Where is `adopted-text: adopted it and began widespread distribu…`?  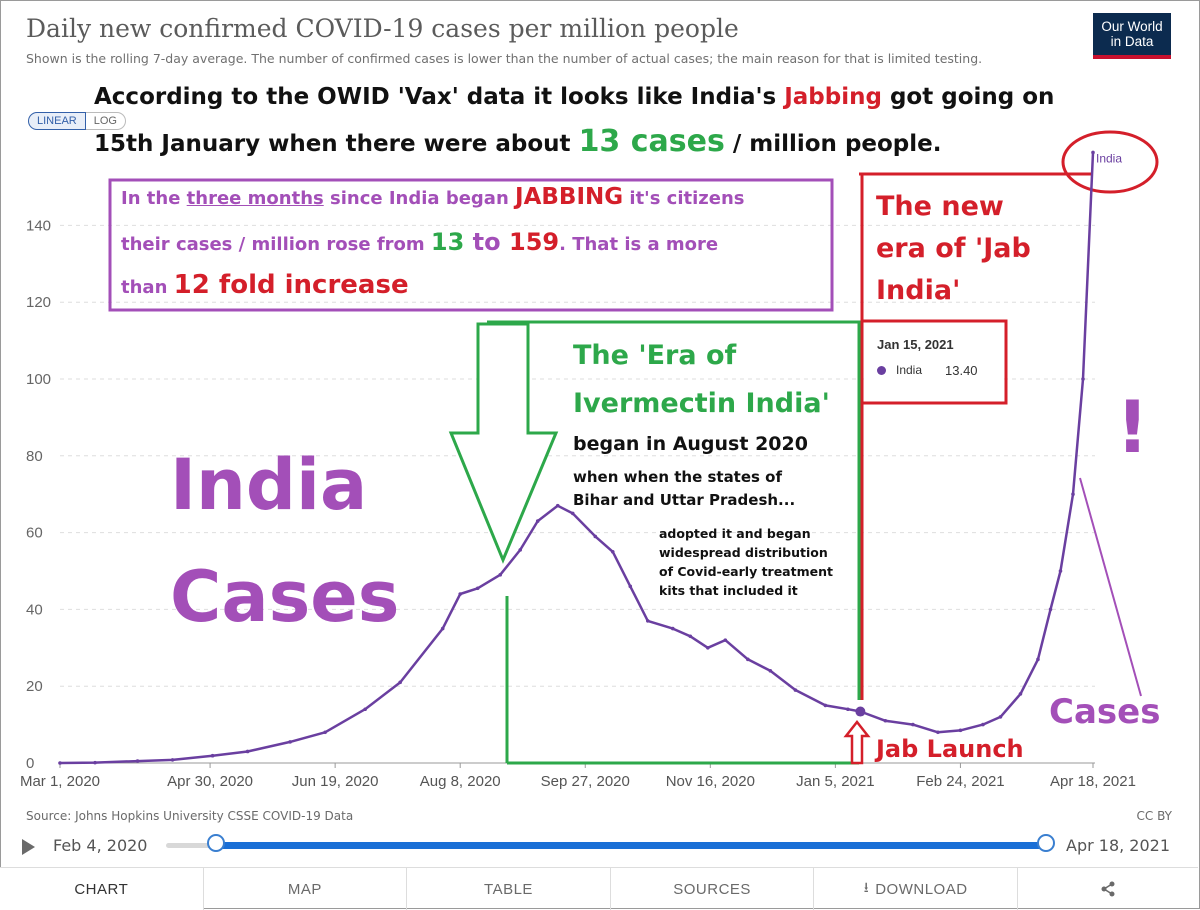
adopted-text: adopted it and began widespread distribu… is located at coordinates (746, 562).